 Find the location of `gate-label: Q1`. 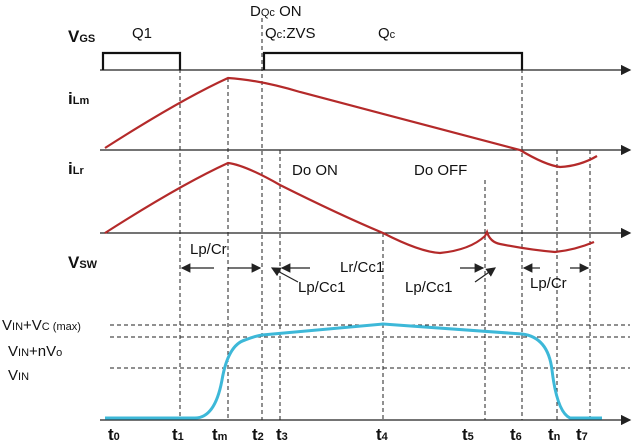

gate-label: Q1 is located at coordinates (142, 33).